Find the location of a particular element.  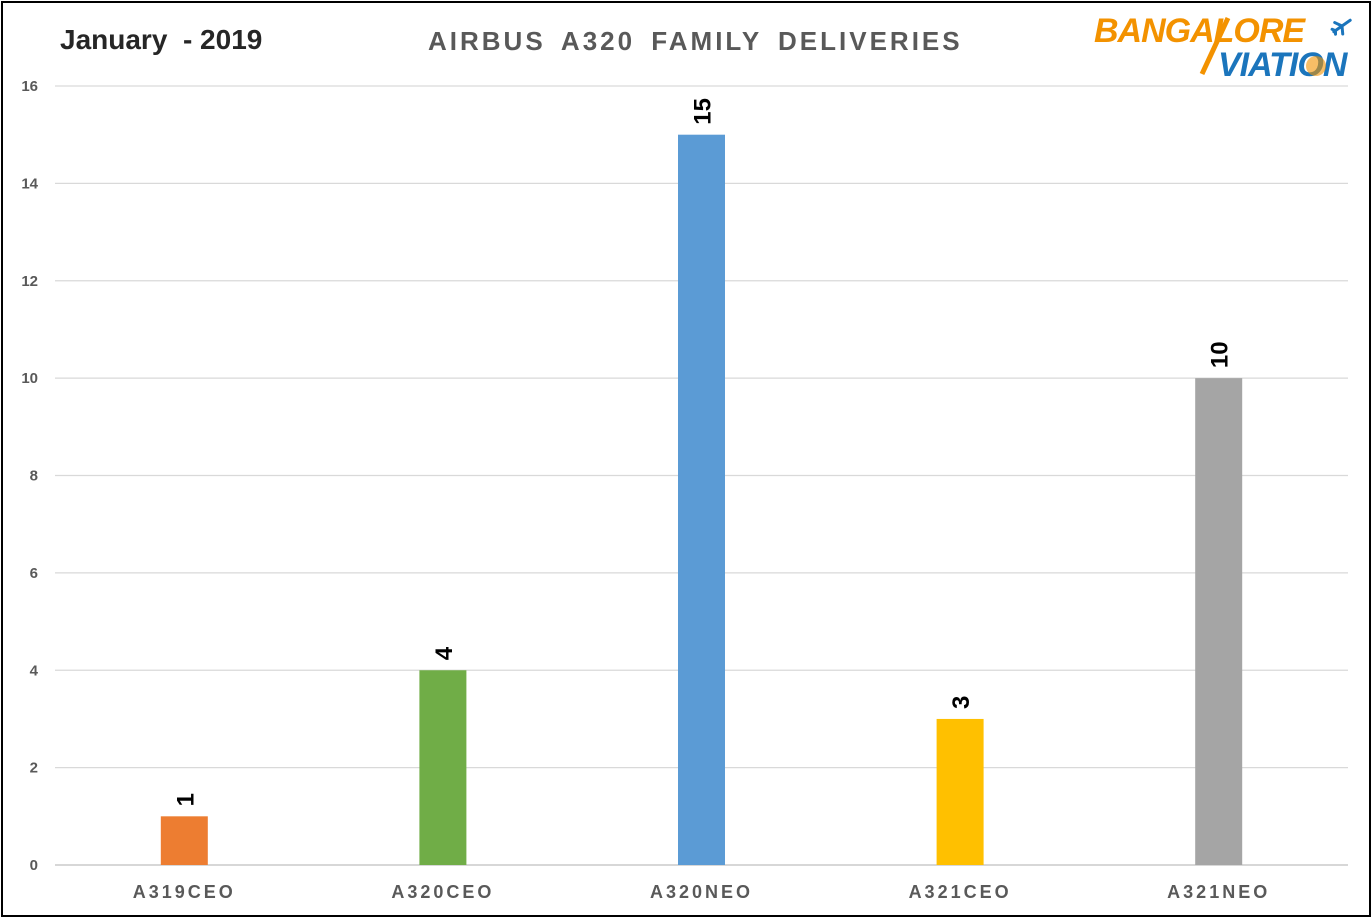

bangalore-aviation-logo: BANGALORE VIATION is located at coordinates (1223, 46).